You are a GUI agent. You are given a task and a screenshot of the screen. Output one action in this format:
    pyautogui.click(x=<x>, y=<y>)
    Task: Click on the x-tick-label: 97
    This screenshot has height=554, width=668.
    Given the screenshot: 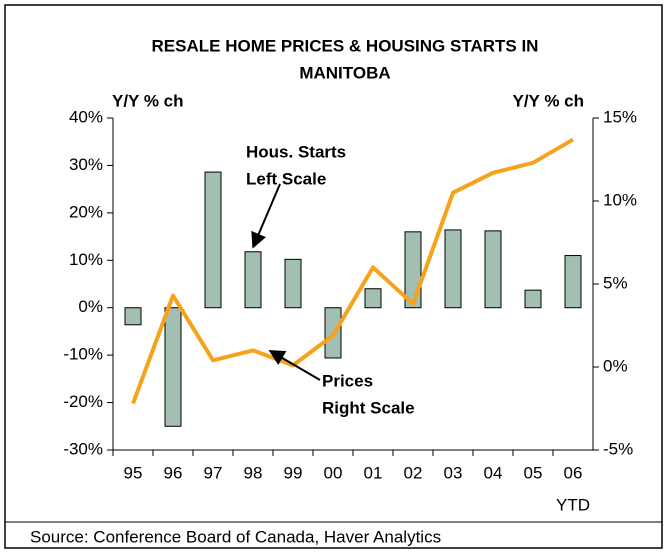 What is the action you would take?
    pyautogui.click(x=213, y=472)
    